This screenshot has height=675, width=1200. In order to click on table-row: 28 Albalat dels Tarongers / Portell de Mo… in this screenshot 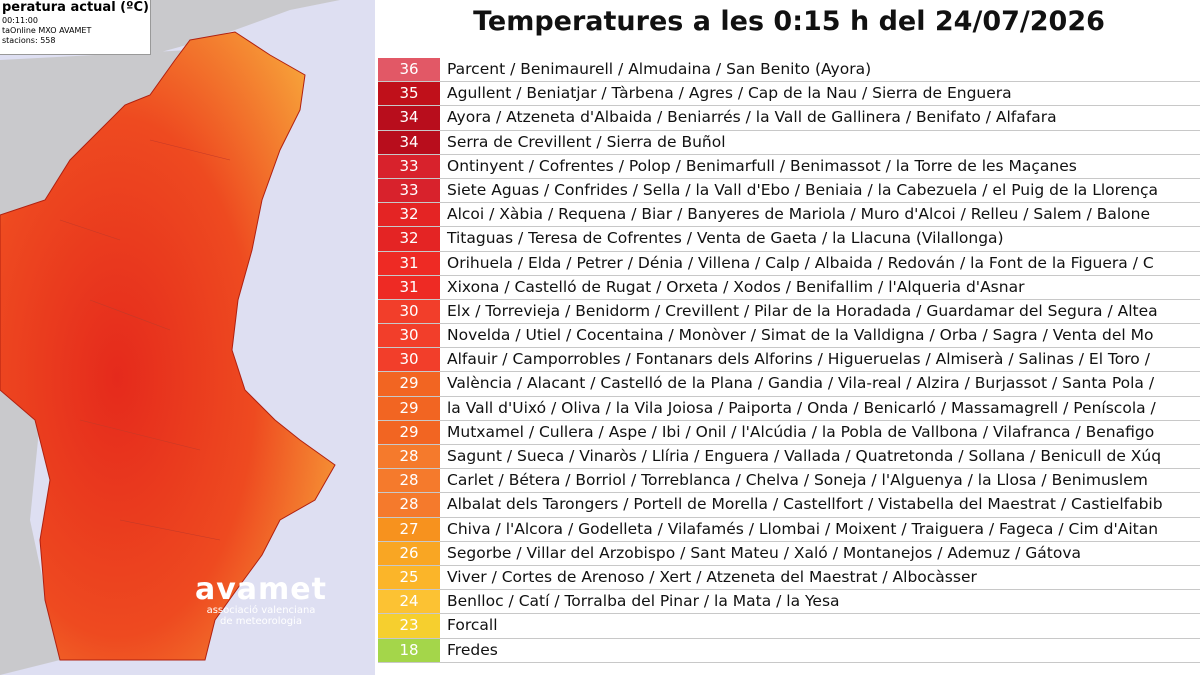, I will do `click(789, 505)`.